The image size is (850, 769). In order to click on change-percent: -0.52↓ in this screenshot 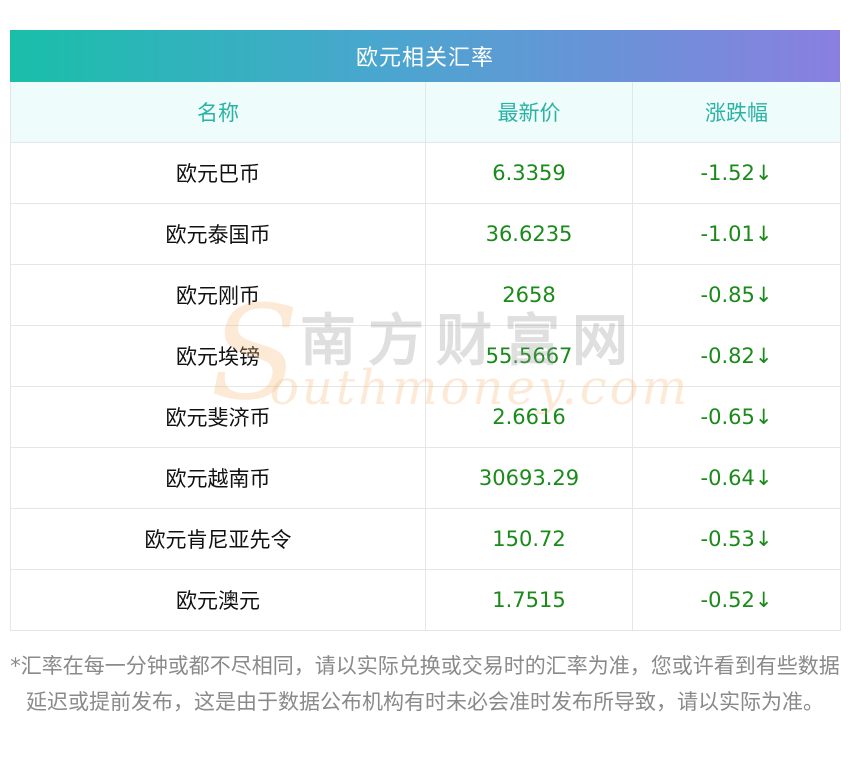, I will do `click(736, 600)`.